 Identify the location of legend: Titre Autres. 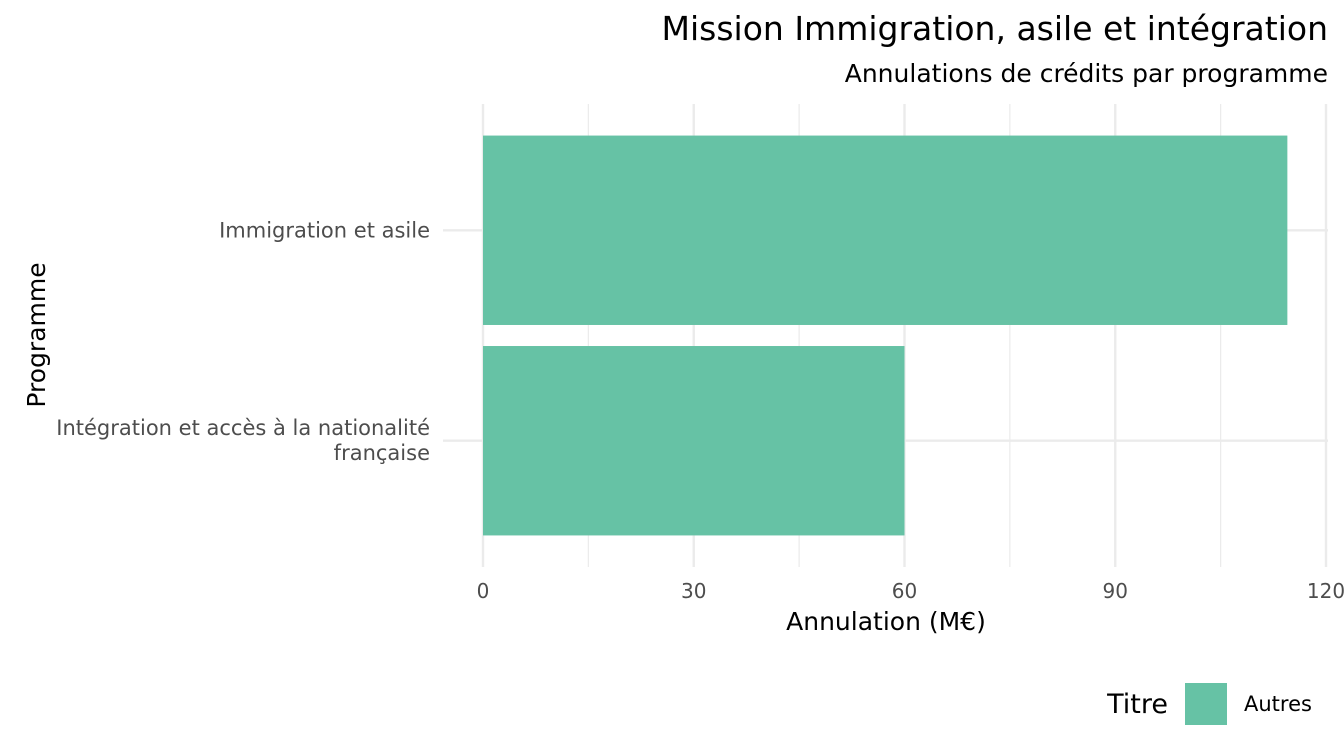
(1209, 704).